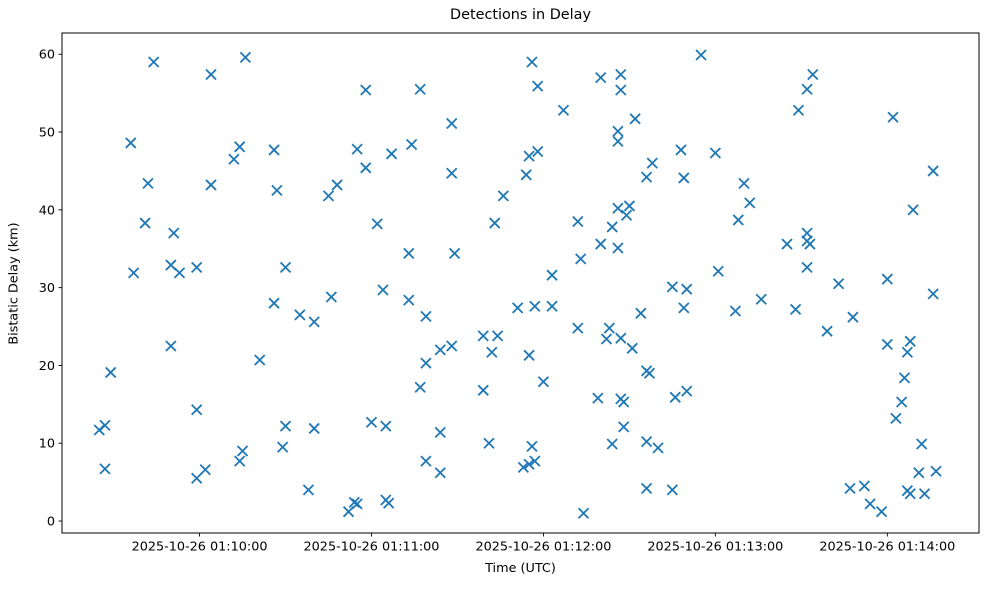  I want to click on y-tick-label: 60, so click(47, 55).